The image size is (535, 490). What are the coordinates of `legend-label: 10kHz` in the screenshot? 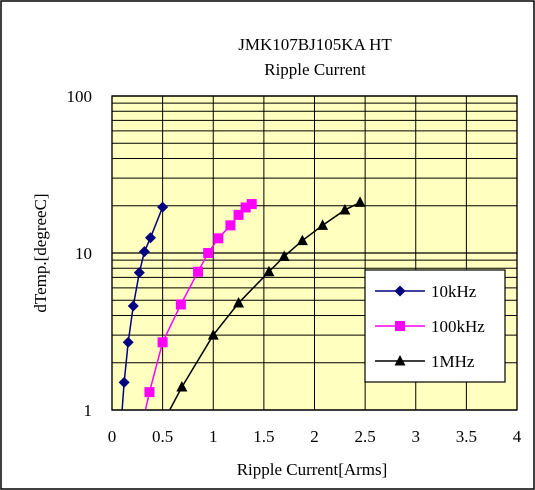 It's located at (454, 291).